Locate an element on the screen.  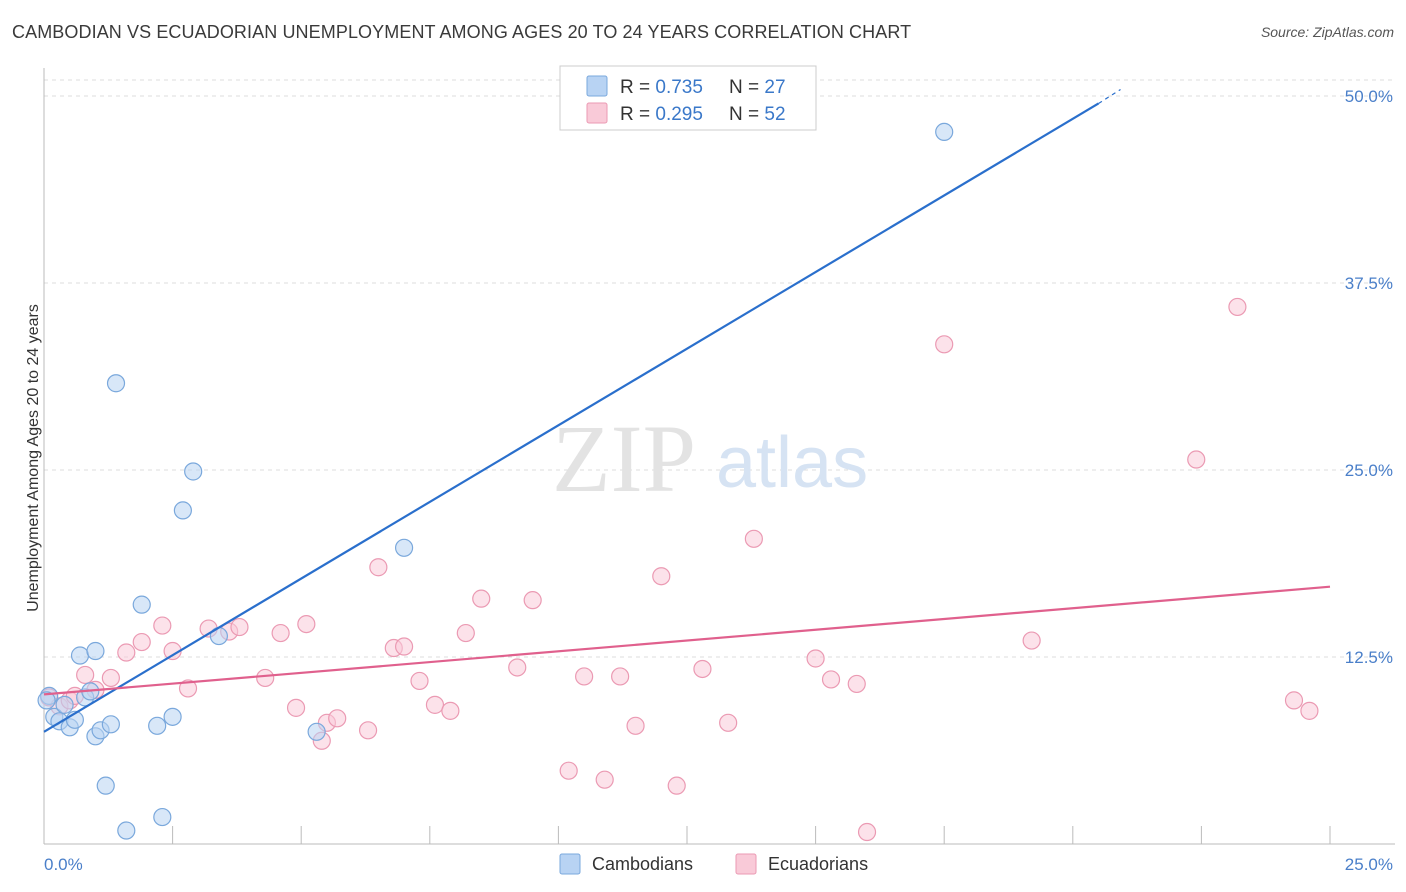
legend-n-label: N = is located at coordinates (746, 87).